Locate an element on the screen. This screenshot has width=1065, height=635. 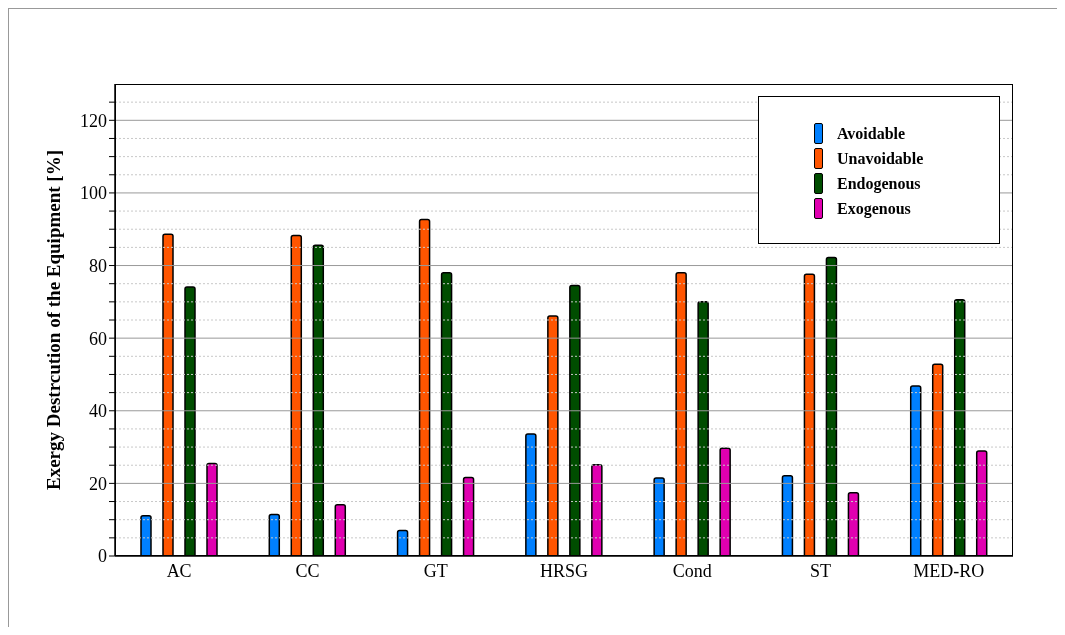
y-tick-label: 20 is located at coordinates (98, 483).